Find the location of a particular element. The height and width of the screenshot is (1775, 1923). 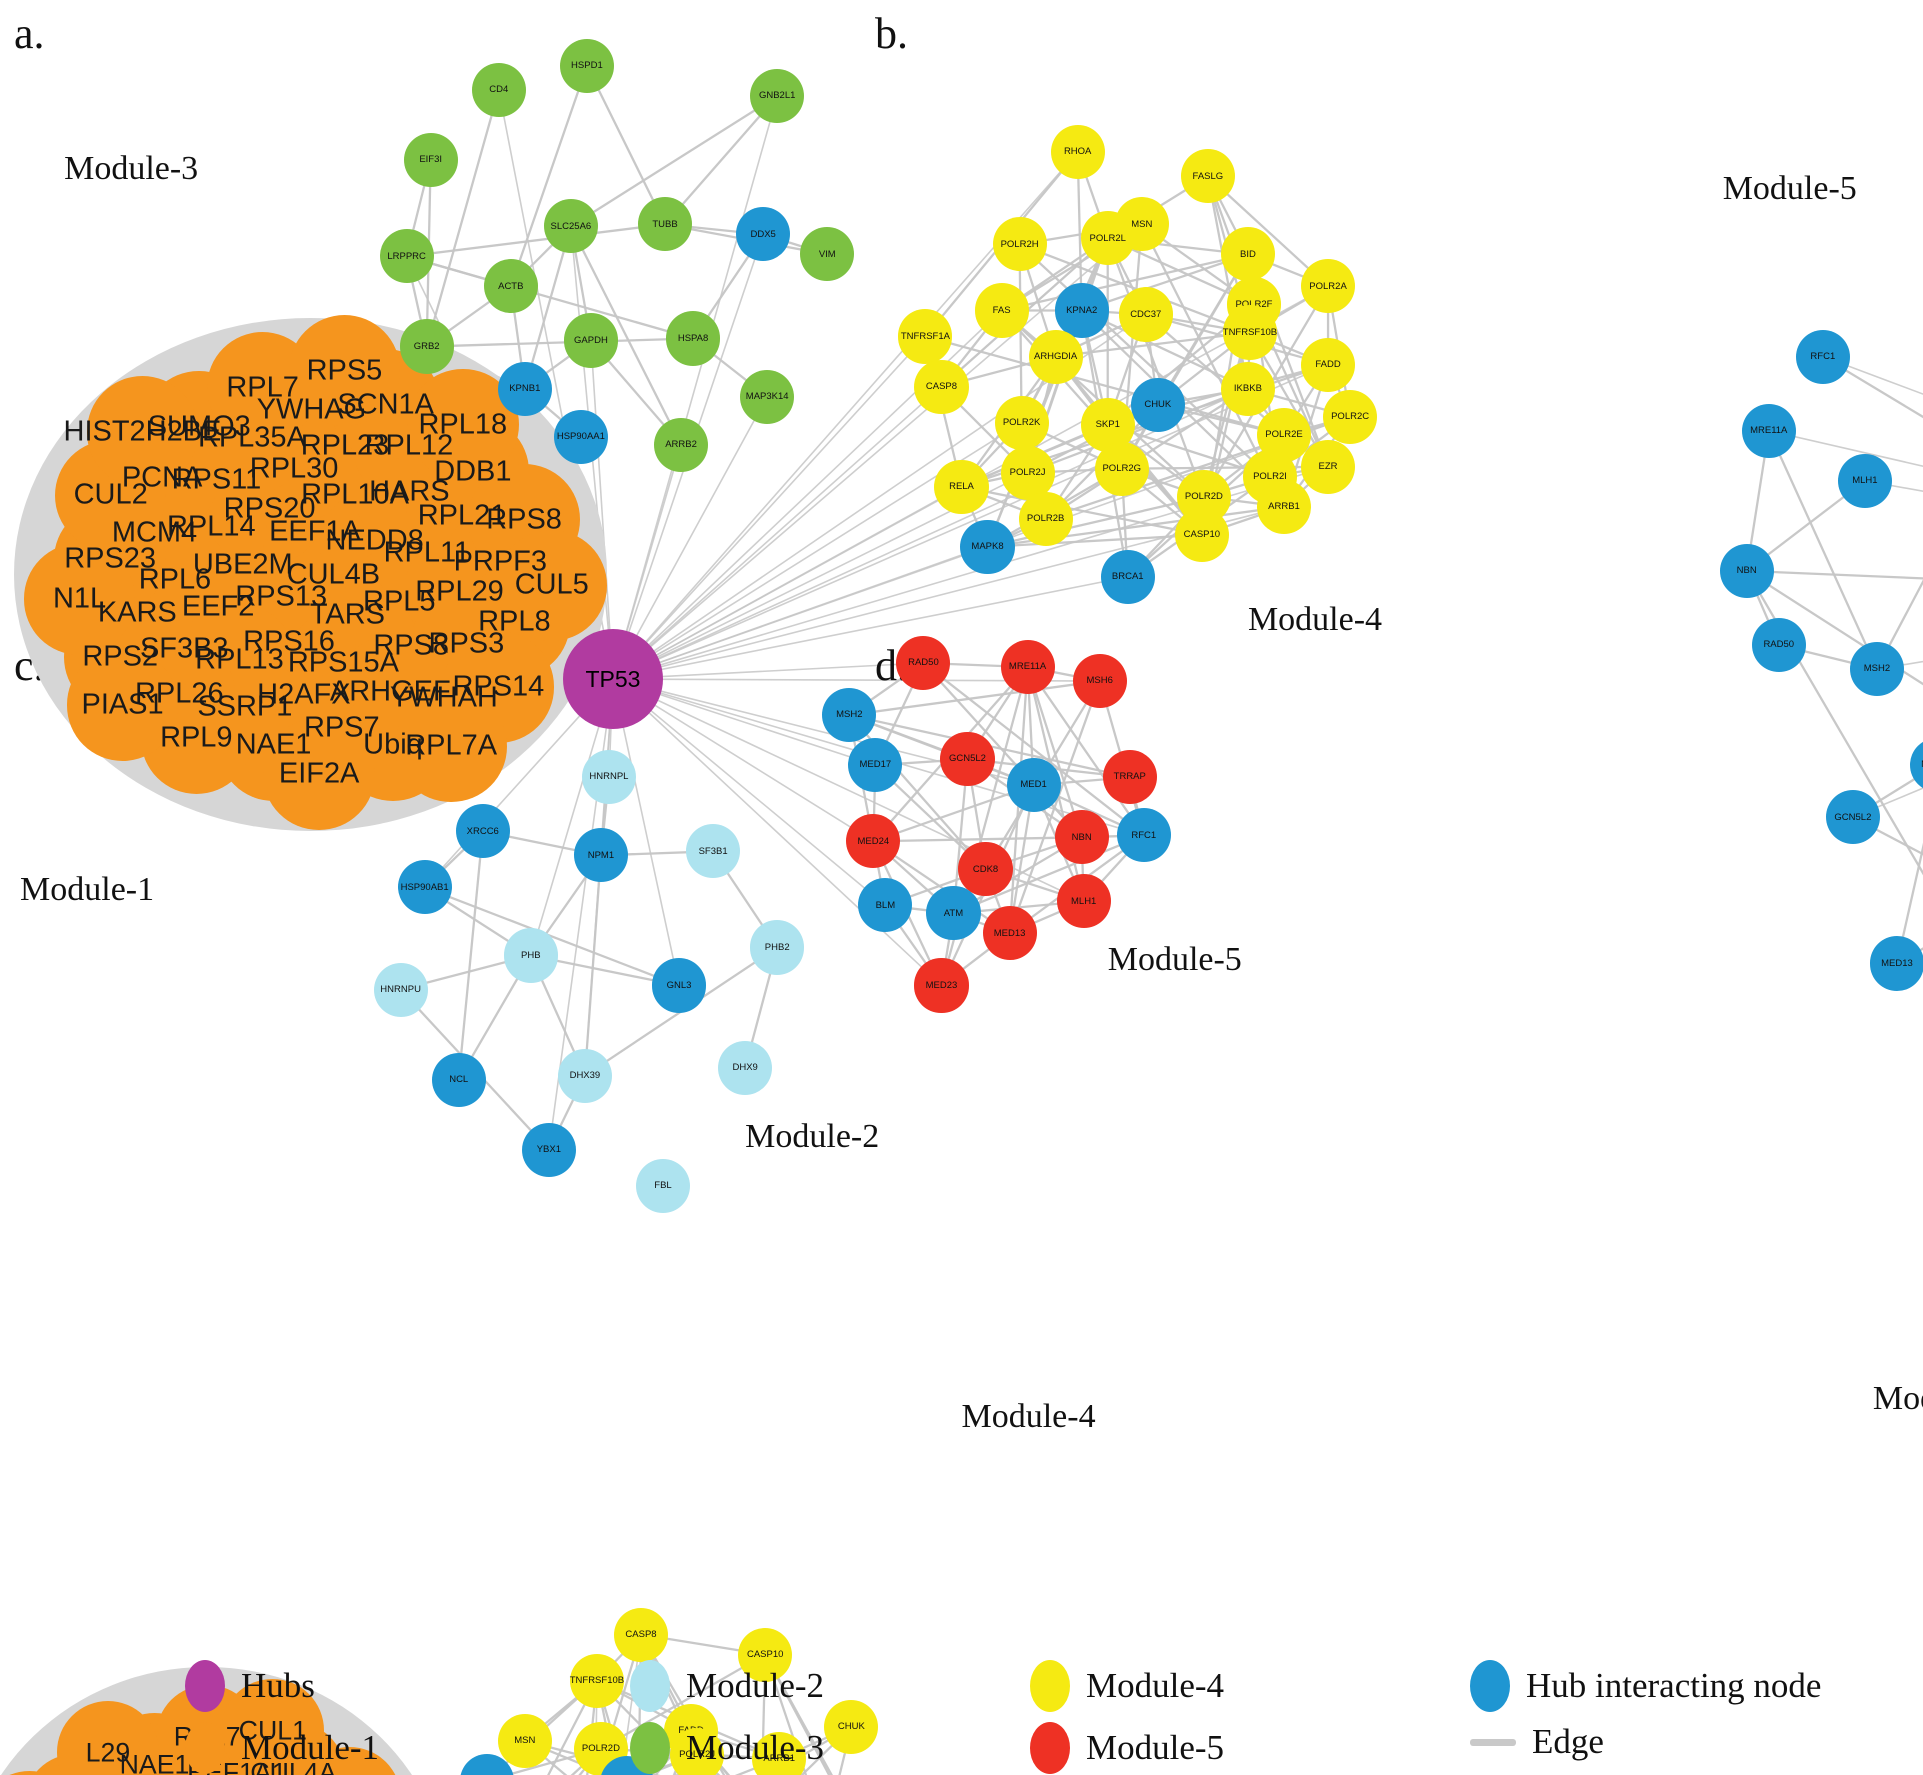

module1-node-label: PCNA is located at coordinates (162, 477).